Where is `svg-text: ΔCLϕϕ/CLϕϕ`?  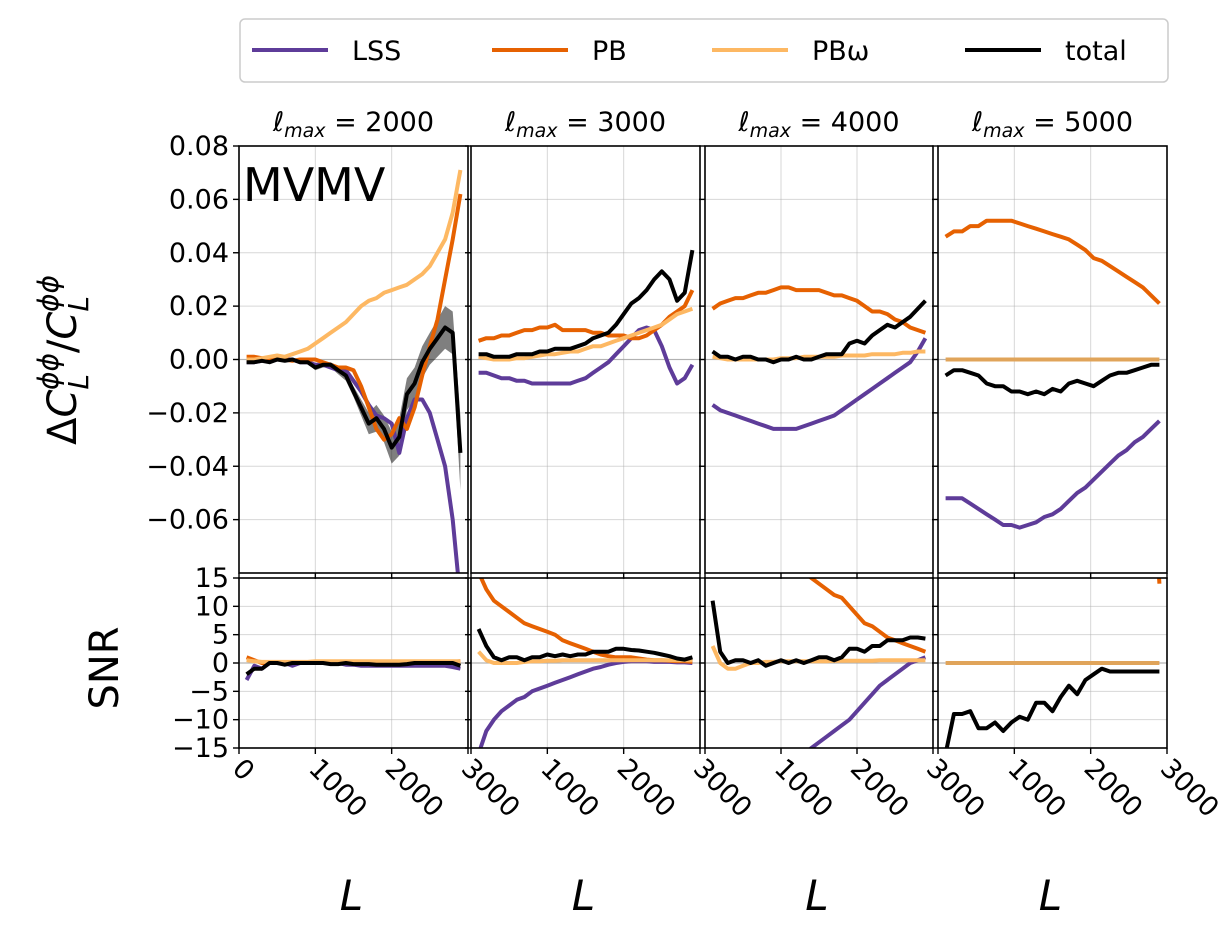 svg-text: ΔCLϕϕ/CLϕϕ is located at coordinates (63, 360).